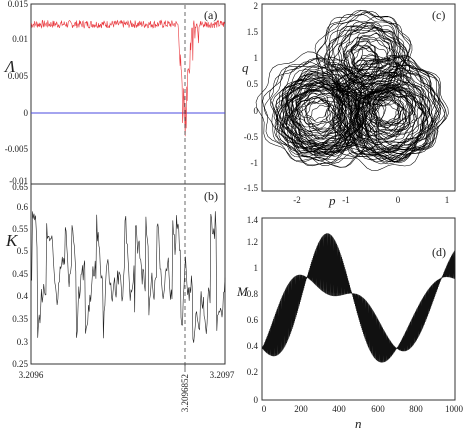 The width and height of the screenshot is (474, 434). I want to click on panel-a-ylabel: Λ, so click(9, 66).